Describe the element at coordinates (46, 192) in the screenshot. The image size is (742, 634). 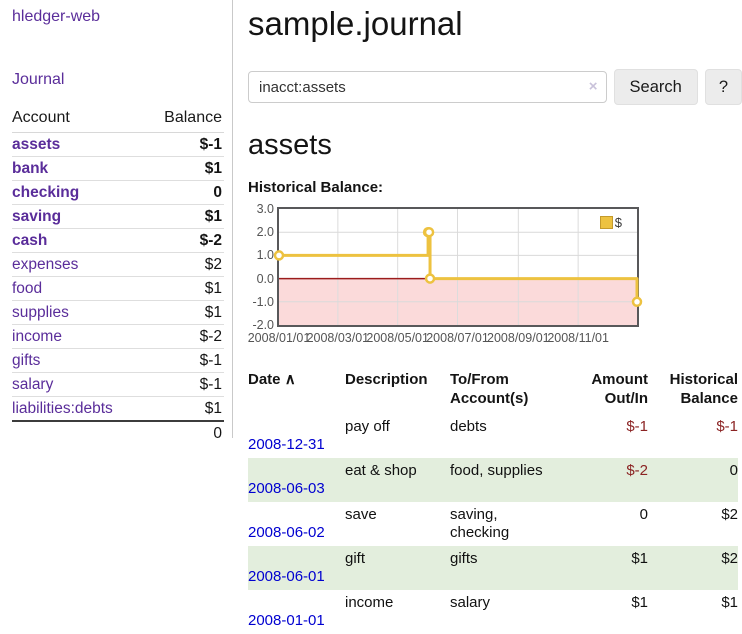
I see `account-link: checking` at that location.